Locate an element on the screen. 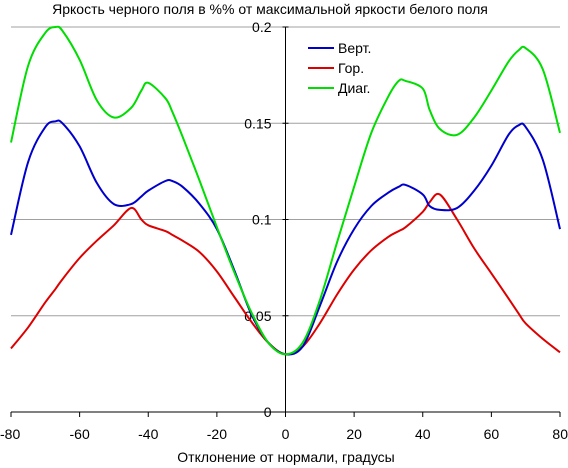 The height and width of the screenshot is (468, 568). x-tick-label: -80 is located at coordinates (10, 434).